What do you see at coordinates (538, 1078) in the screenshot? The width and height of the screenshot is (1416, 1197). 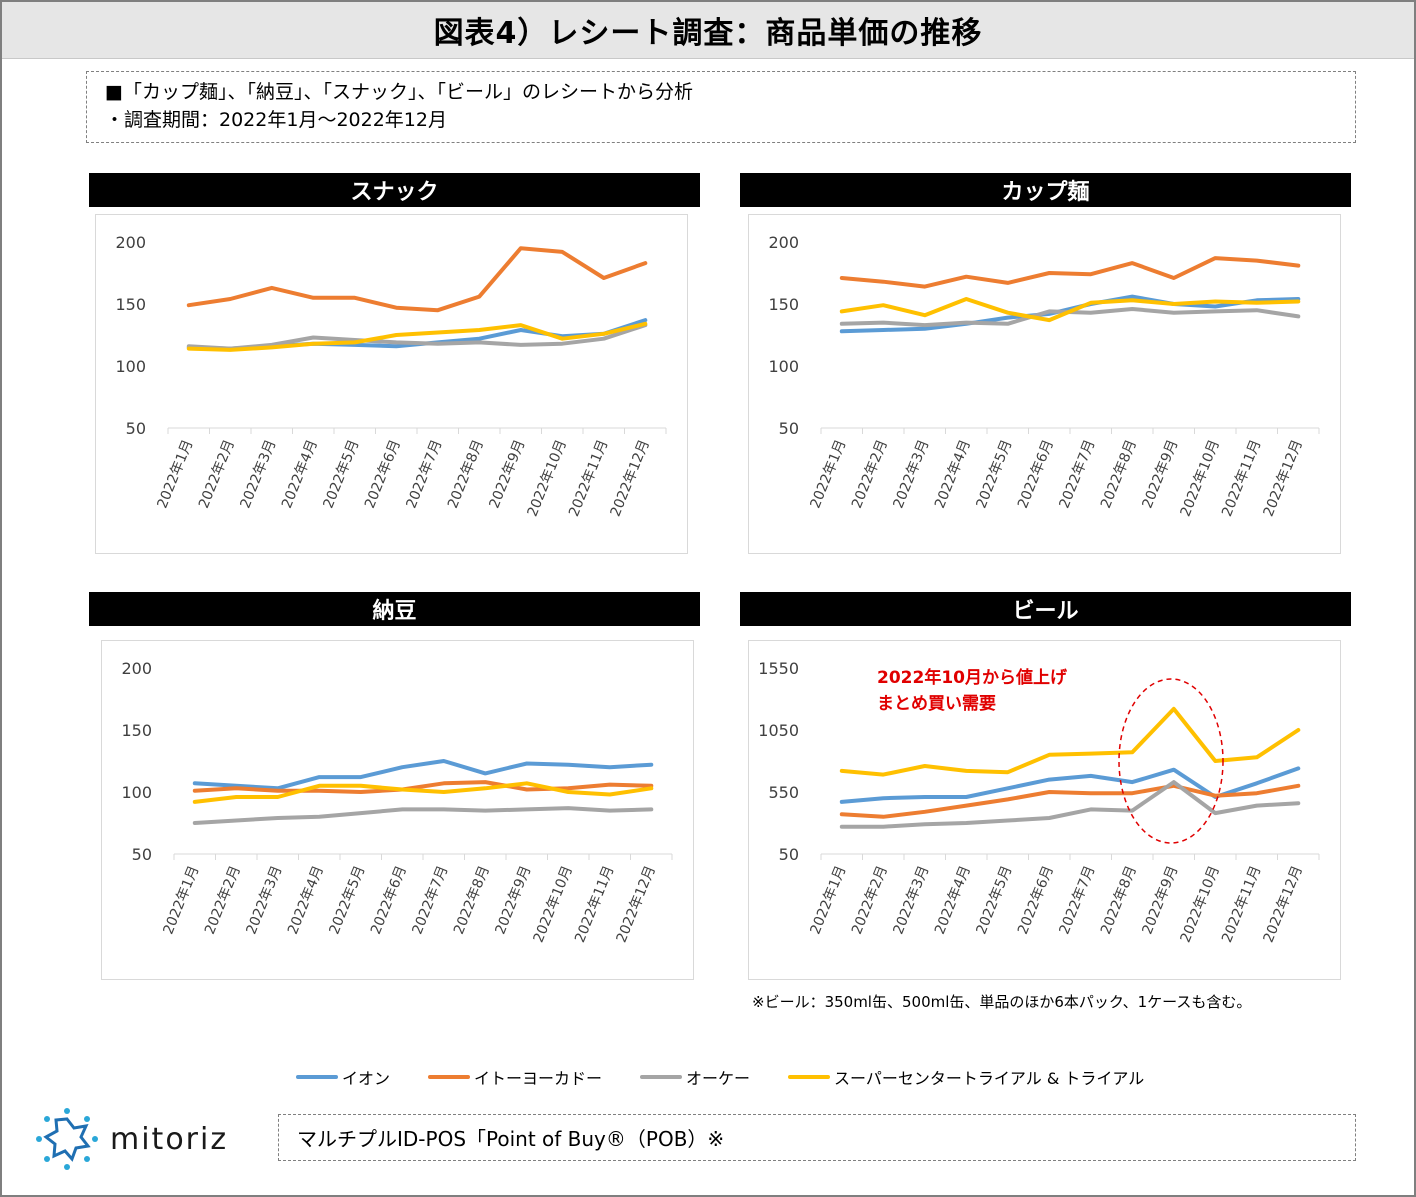 I see `legend-label: イトーヨーカドー` at bounding box center [538, 1078].